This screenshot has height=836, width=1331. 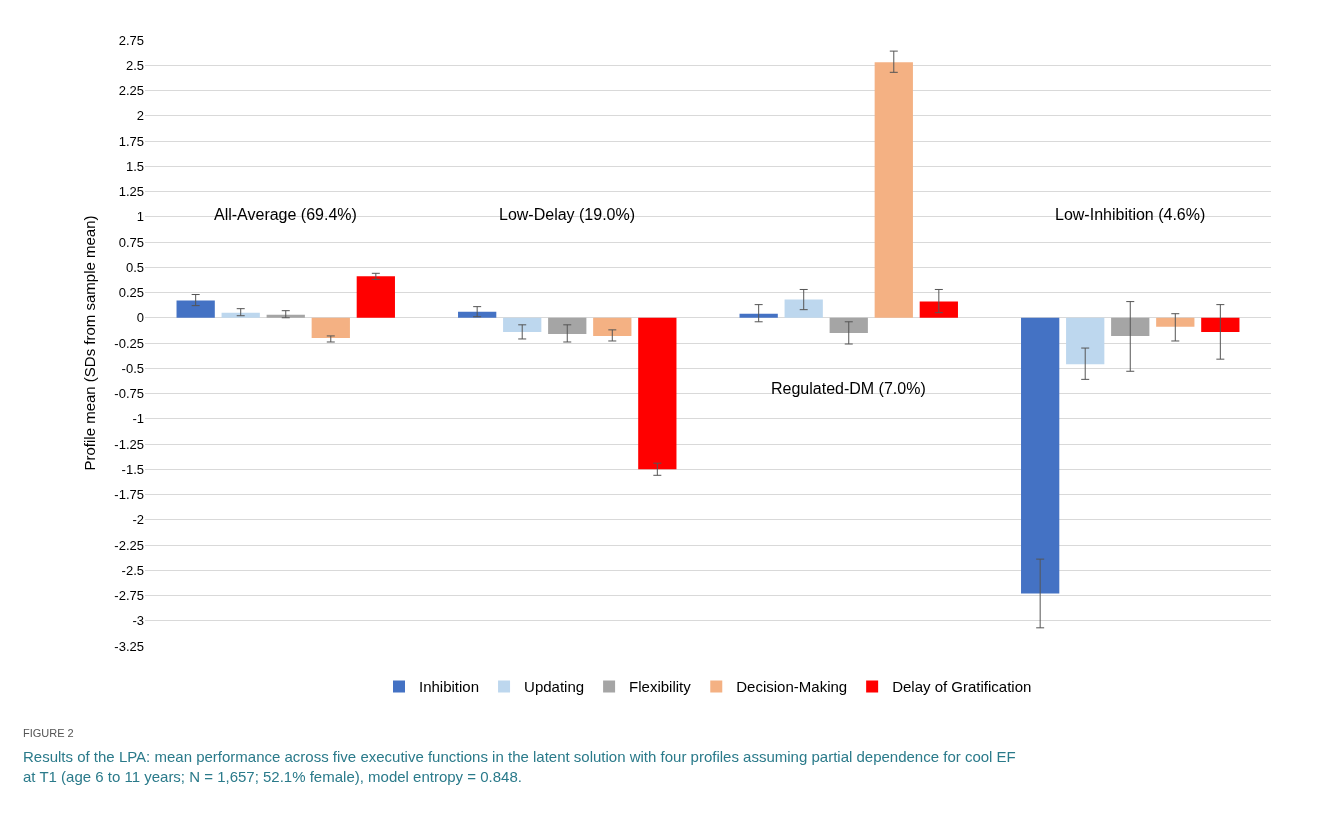 I want to click on y-tick-label: 2.25, so click(x=131, y=91).